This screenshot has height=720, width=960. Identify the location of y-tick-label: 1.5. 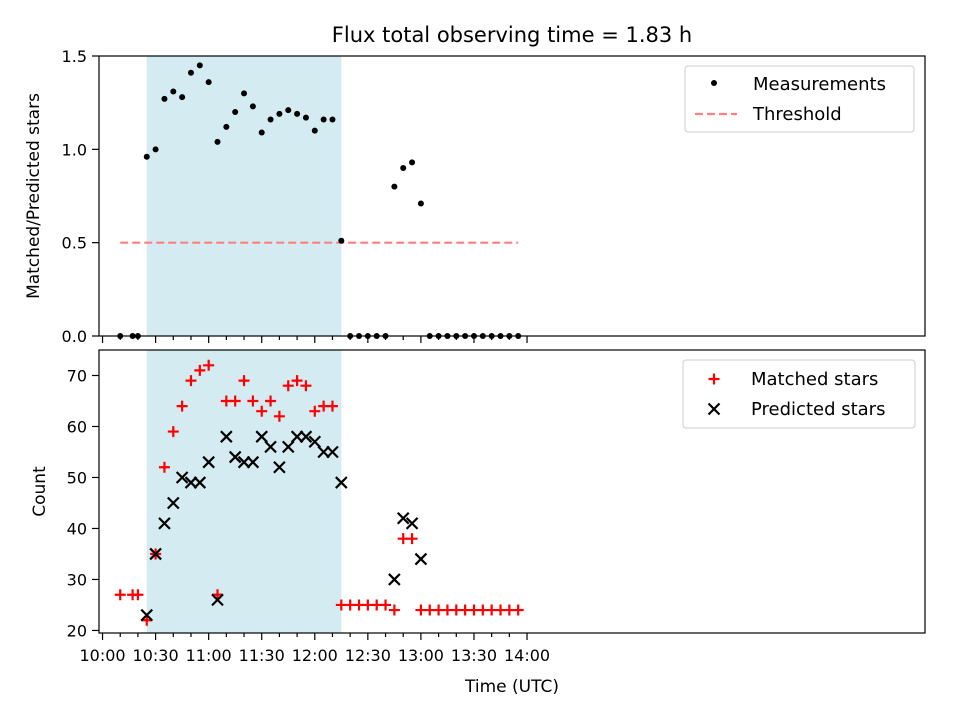
(74, 56).